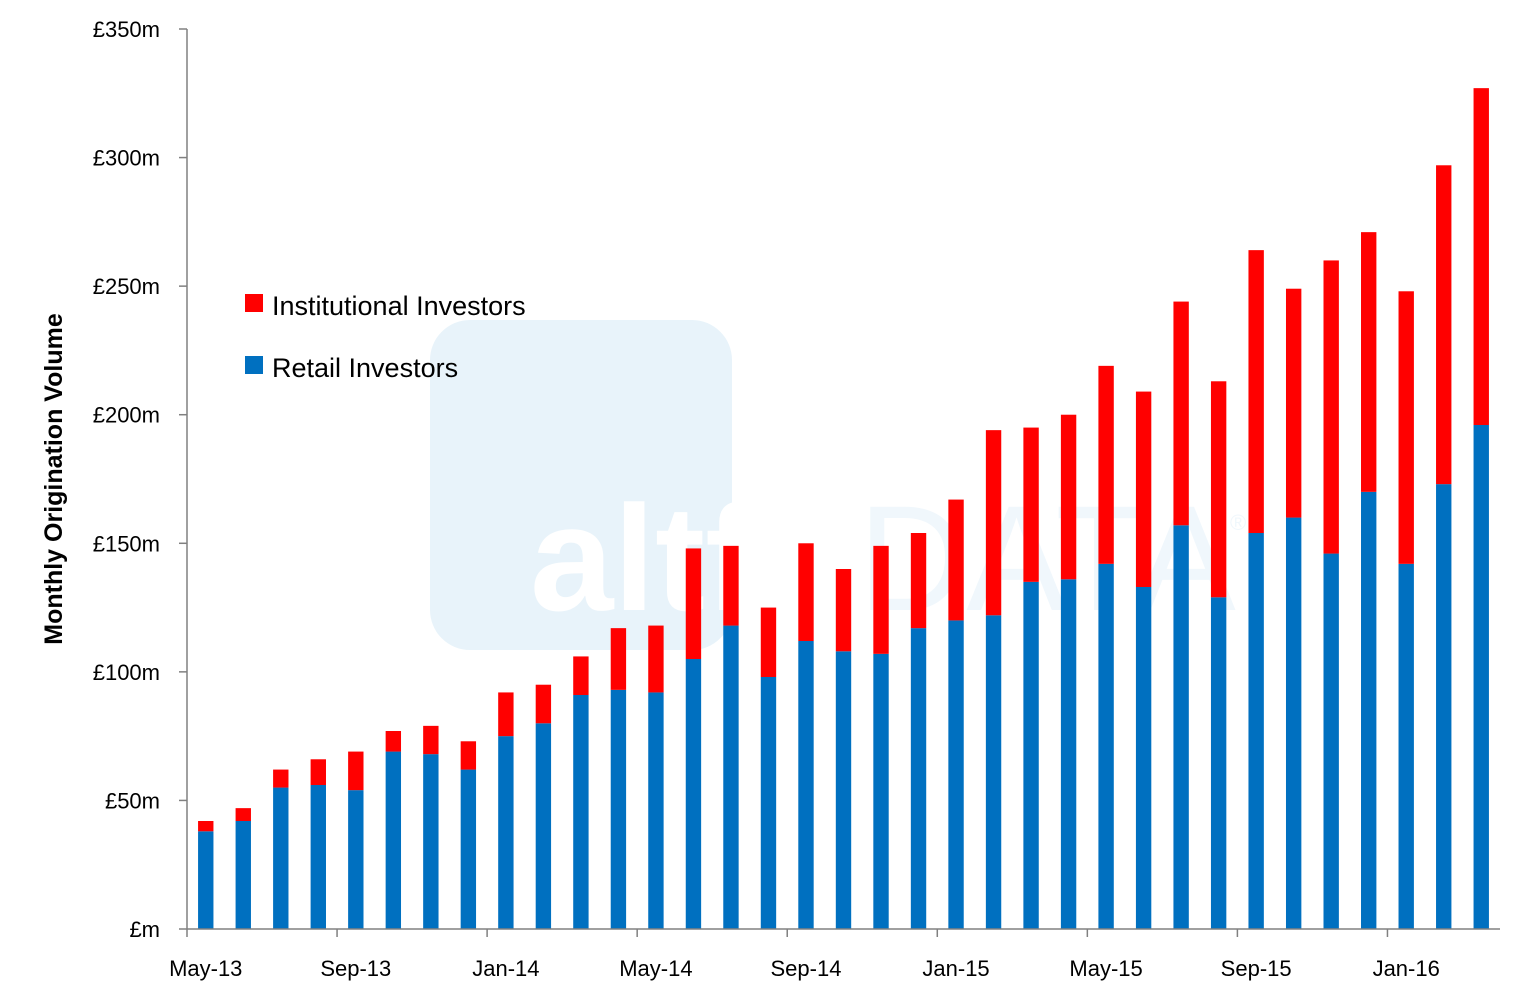 The image size is (1527, 997). What do you see at coordinates (126, 672) in the screenshot?
I see `y-tick-label: £100m` at bounding box center [126, 672].